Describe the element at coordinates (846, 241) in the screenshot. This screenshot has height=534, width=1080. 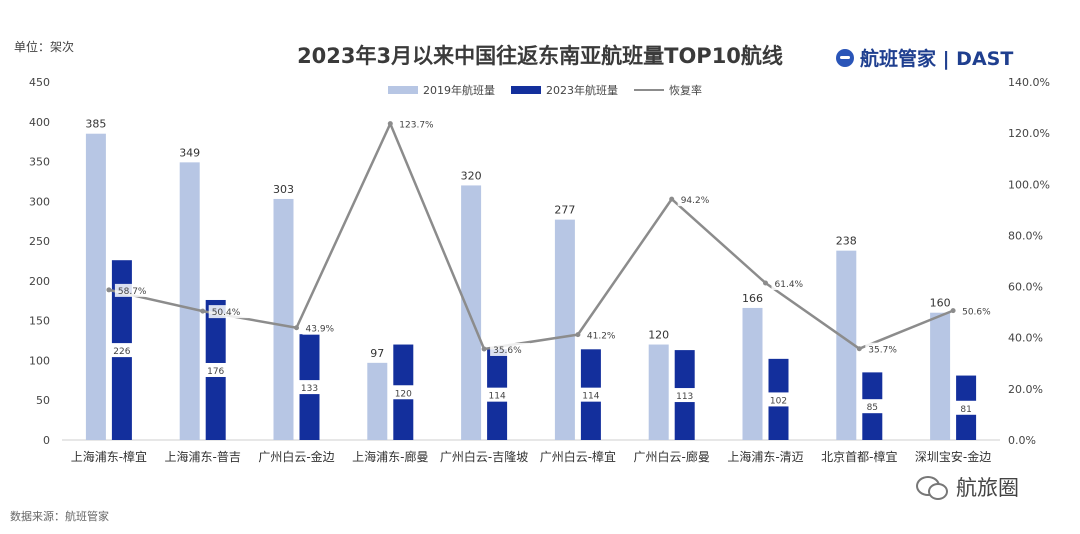
I see `bar-2019-value-label: 238` at that location.